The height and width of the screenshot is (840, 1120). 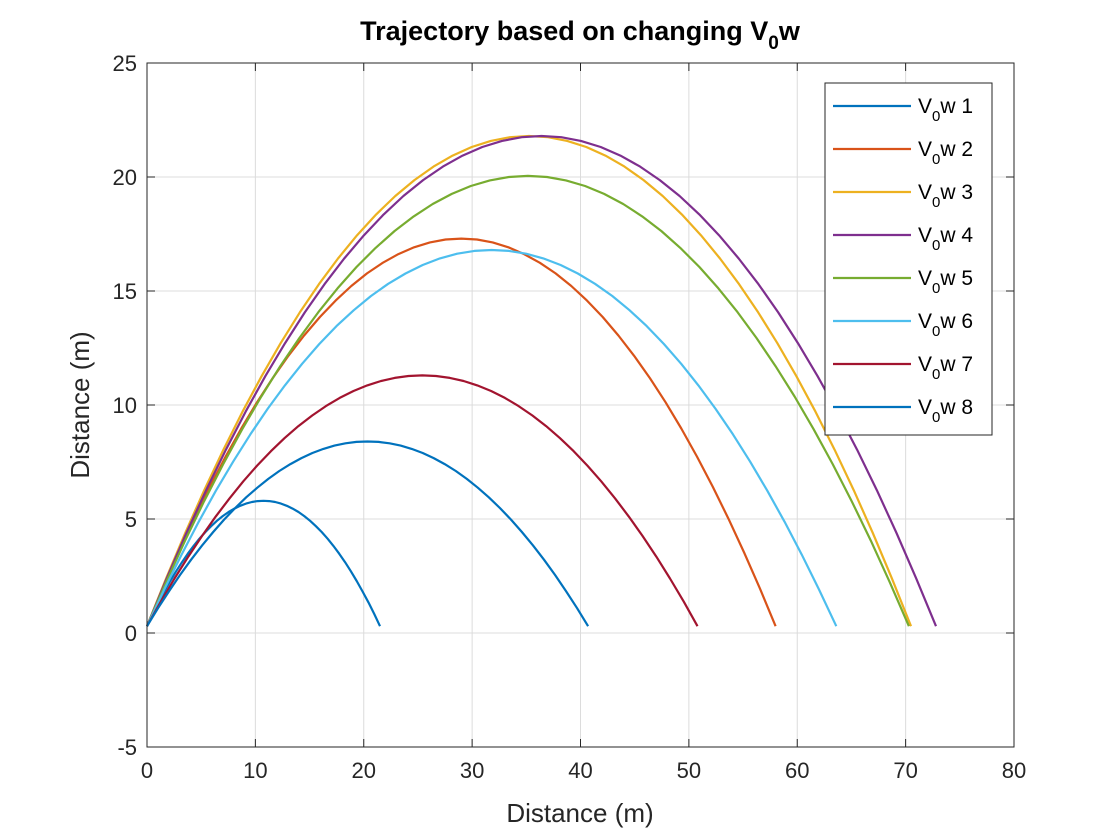 What do you see at coordinates (773, 43) in the screenshot?
I see `chart-title-subscript: 0` at bounding box center [773, 43].